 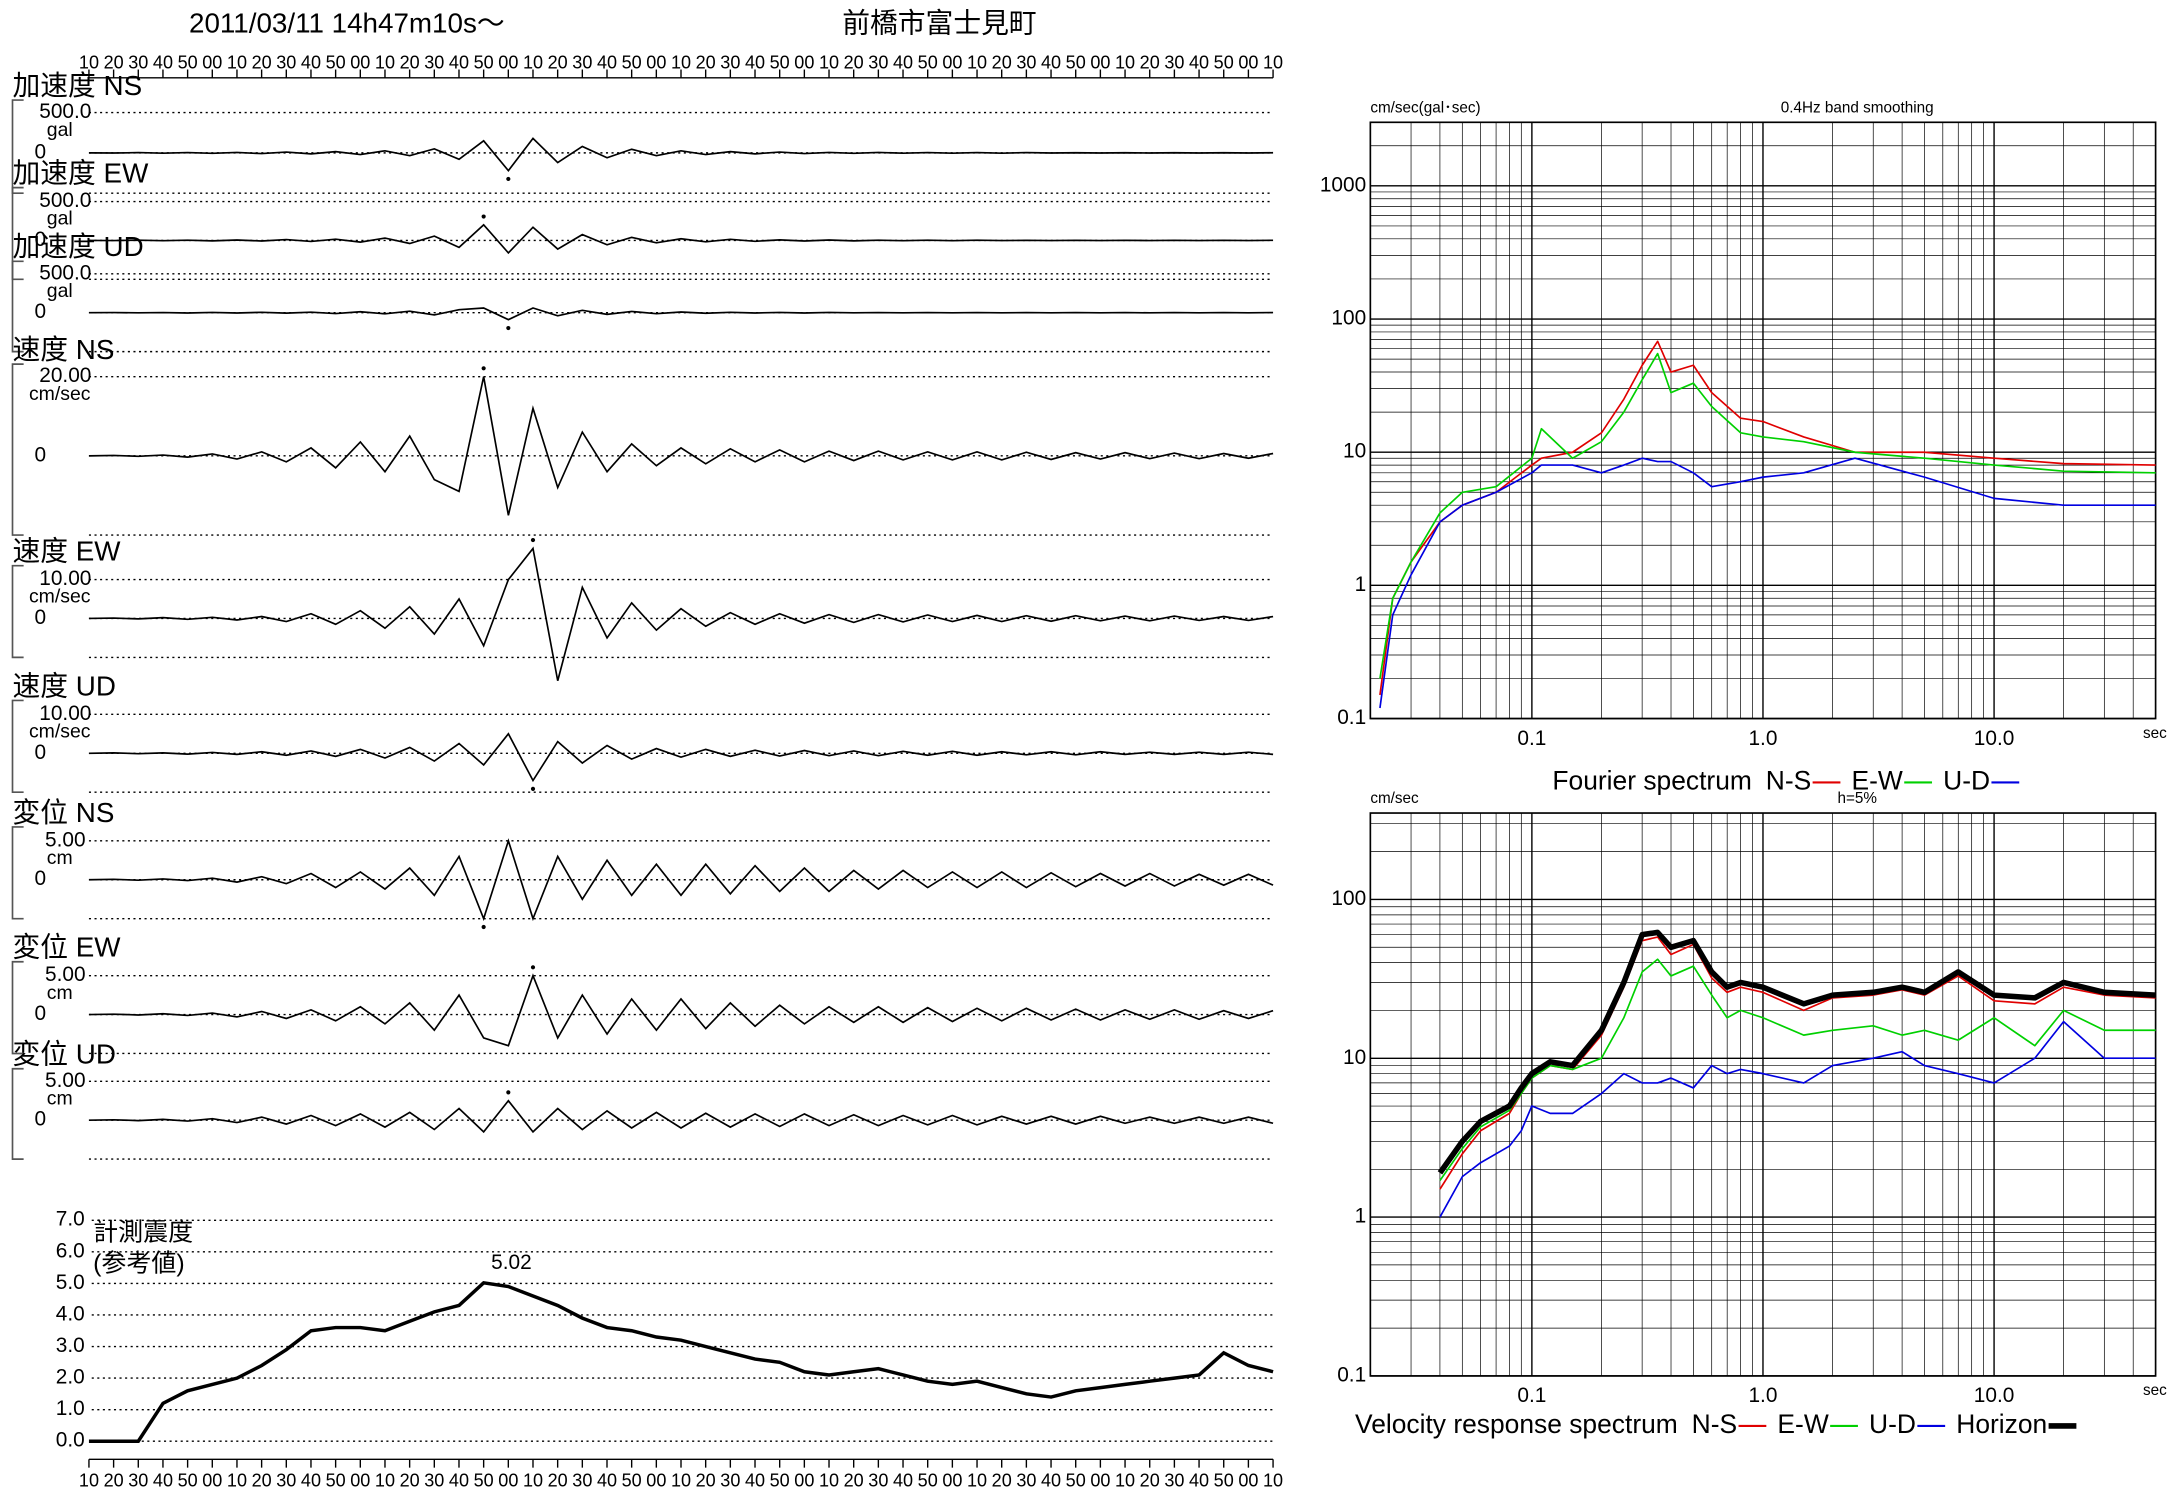 I want to click on trace-name: 変位 NS, so click(x=64, y=812).